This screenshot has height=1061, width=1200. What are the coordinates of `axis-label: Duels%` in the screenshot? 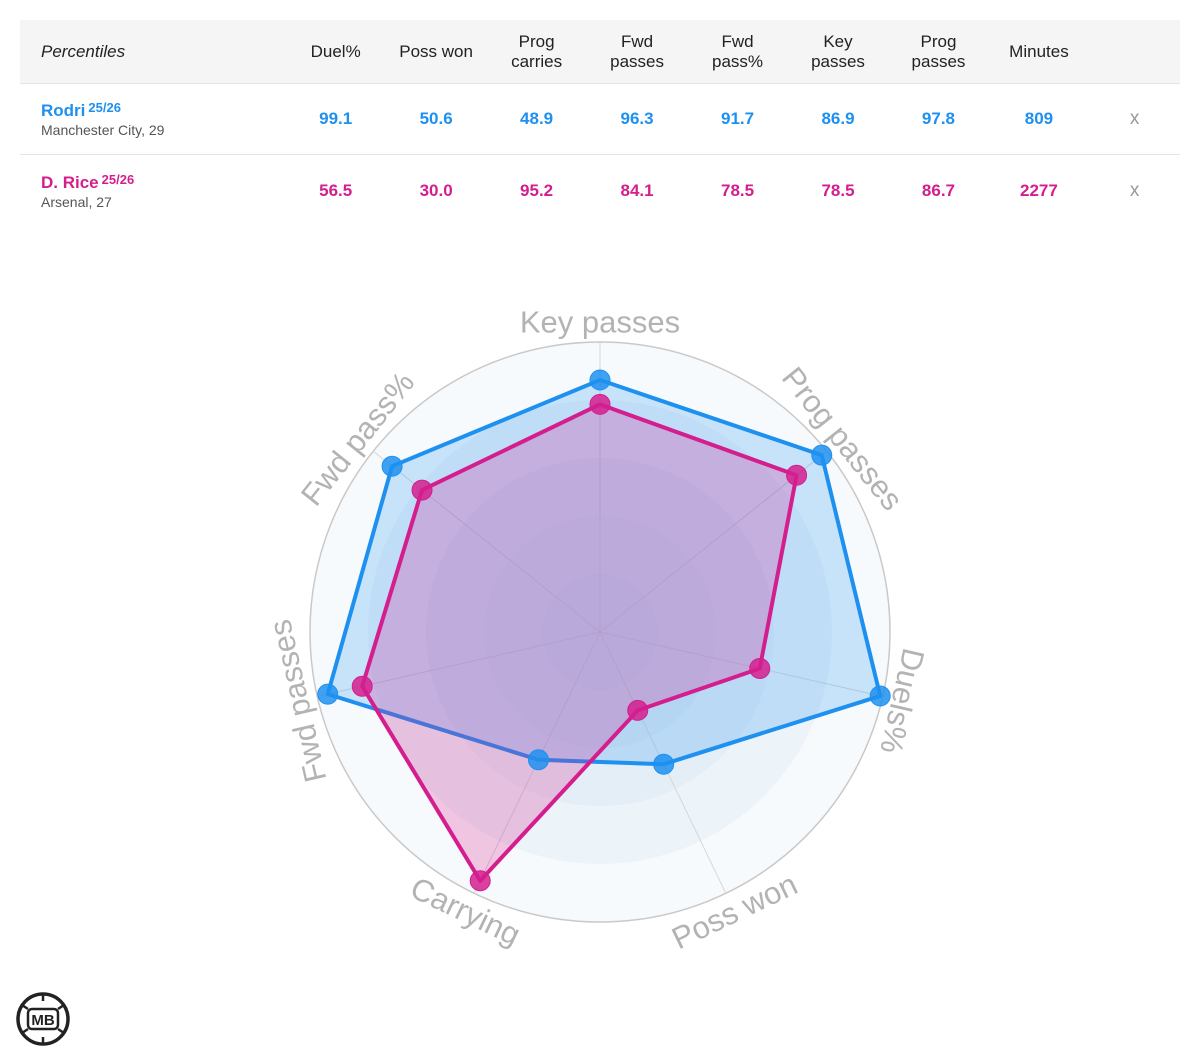 It's located at (902, 701).